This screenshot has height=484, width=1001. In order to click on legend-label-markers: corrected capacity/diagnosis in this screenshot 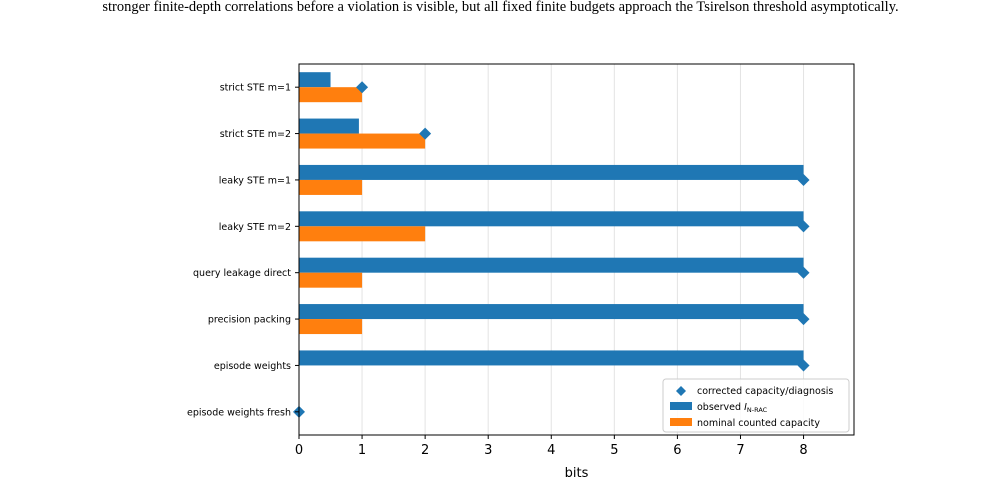, I will do `click(765, 391)`.